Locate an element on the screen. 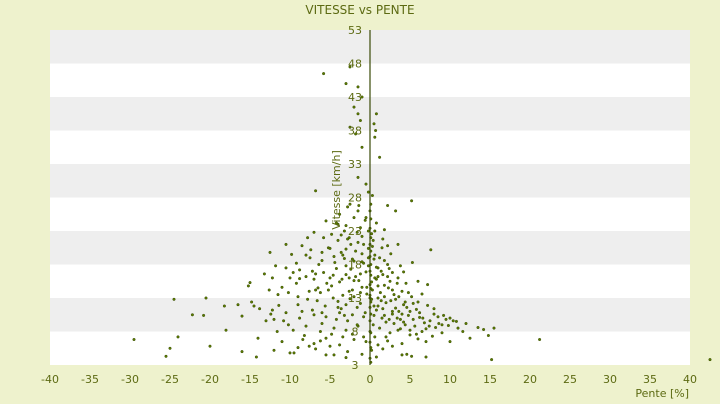  x-tick-labels: -40 -35 -30 -25 -20 -15 -10 -5 0 5 10 15 20 25 30 35 40 is located at coordinates (369, 379).